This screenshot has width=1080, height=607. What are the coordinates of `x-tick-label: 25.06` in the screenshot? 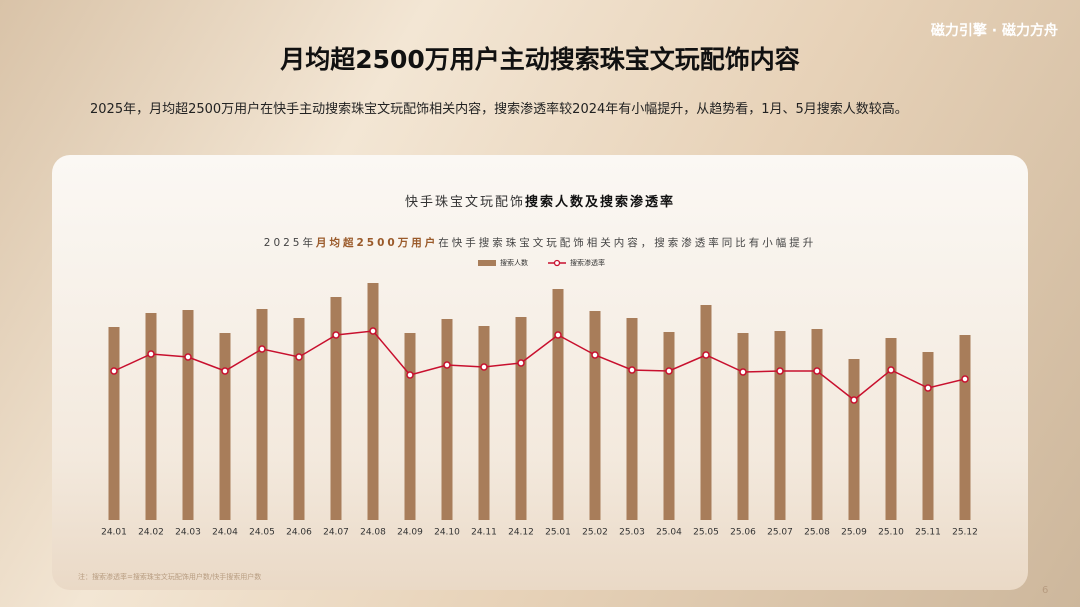 It's located at (743, 533).